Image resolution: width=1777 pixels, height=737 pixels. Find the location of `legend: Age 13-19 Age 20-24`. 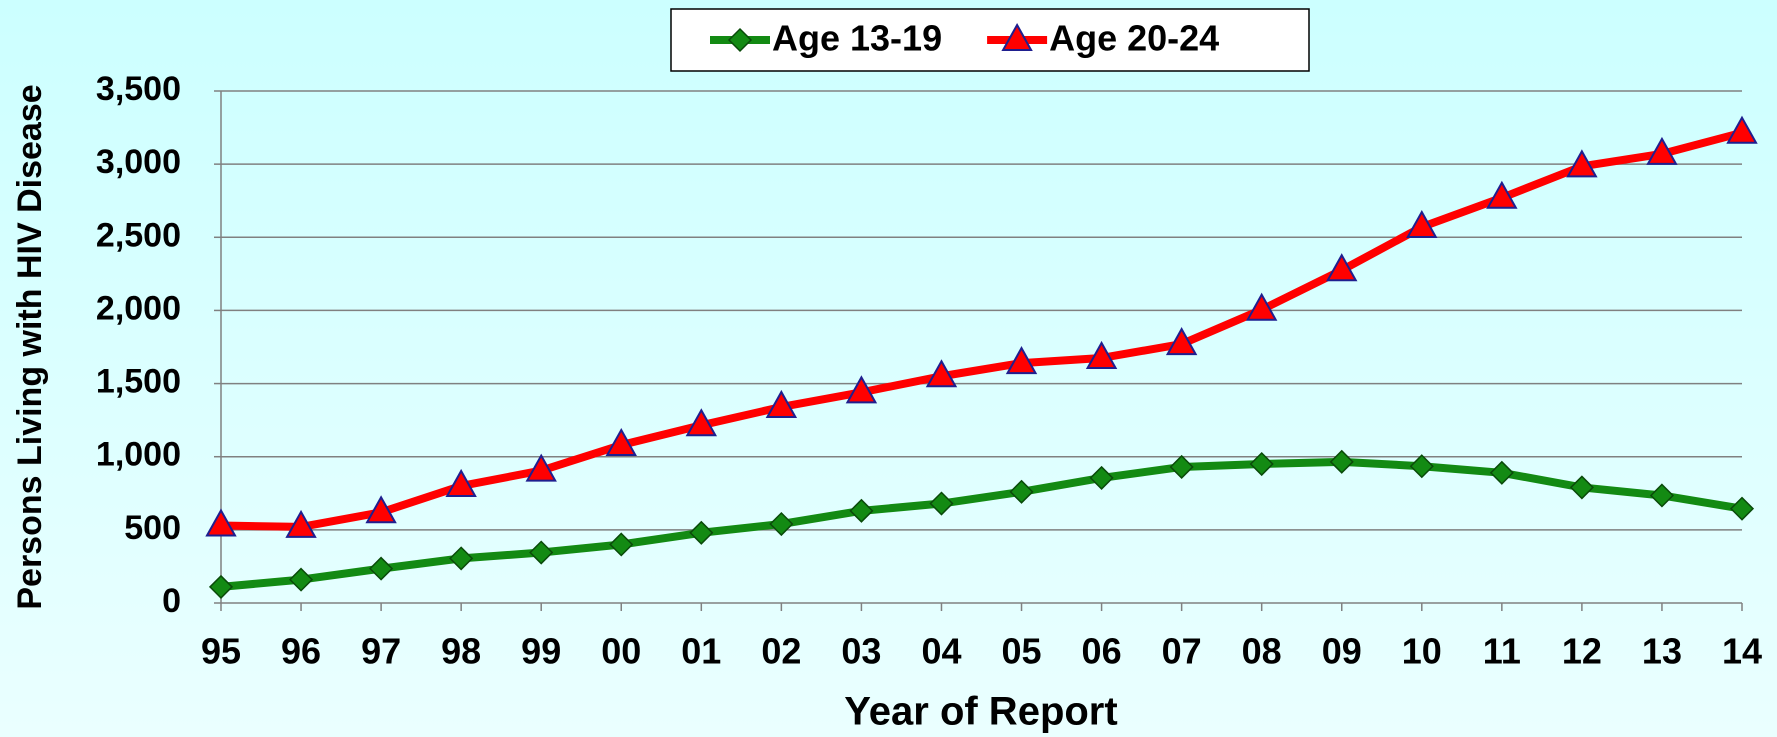

legend: Age 13-19 Age 20-24 is located at coordinates (990, 40).